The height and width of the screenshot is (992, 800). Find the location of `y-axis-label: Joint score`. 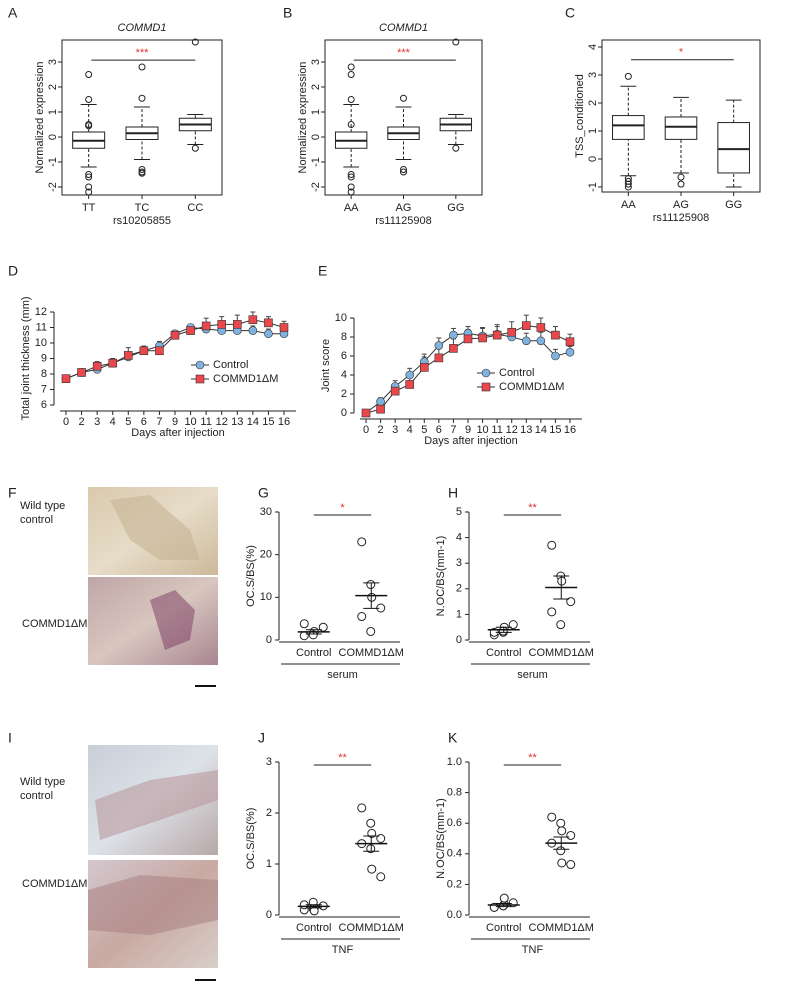

y-axis-label: Joint score is located at coordinates (326, 365).